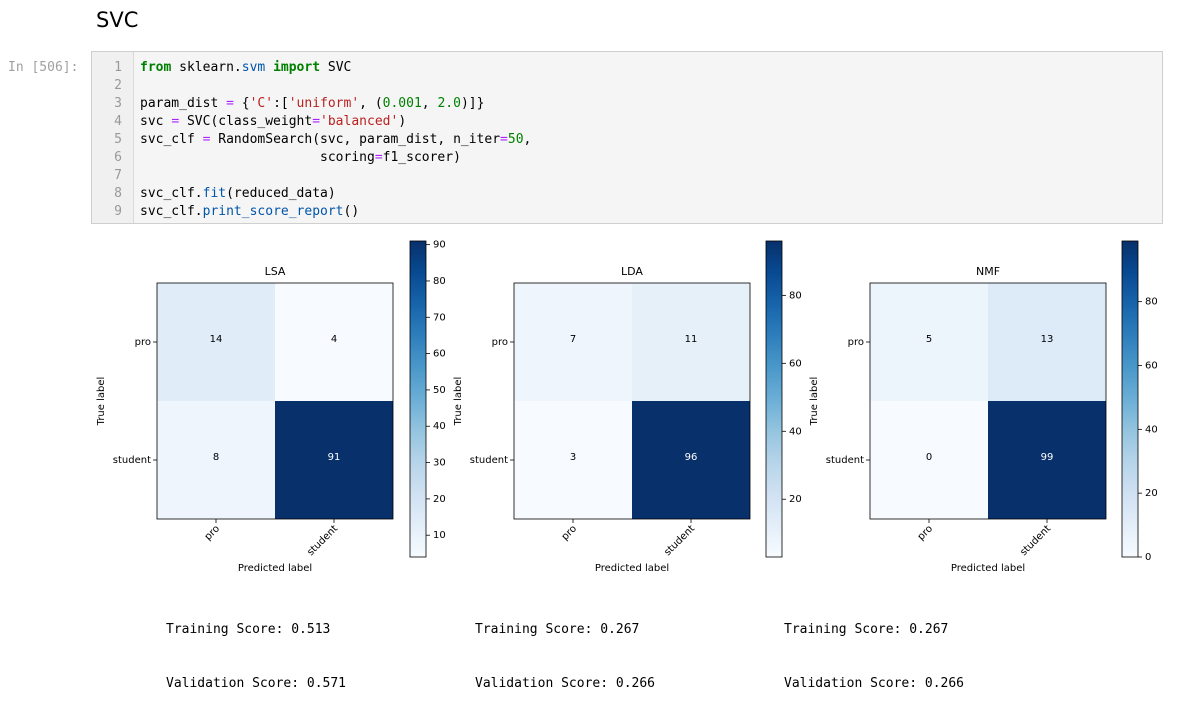  Describe the element at coordinates (300, 157) in the screenshot. I see `code-text: scoring=f1_scorer)` at that location.